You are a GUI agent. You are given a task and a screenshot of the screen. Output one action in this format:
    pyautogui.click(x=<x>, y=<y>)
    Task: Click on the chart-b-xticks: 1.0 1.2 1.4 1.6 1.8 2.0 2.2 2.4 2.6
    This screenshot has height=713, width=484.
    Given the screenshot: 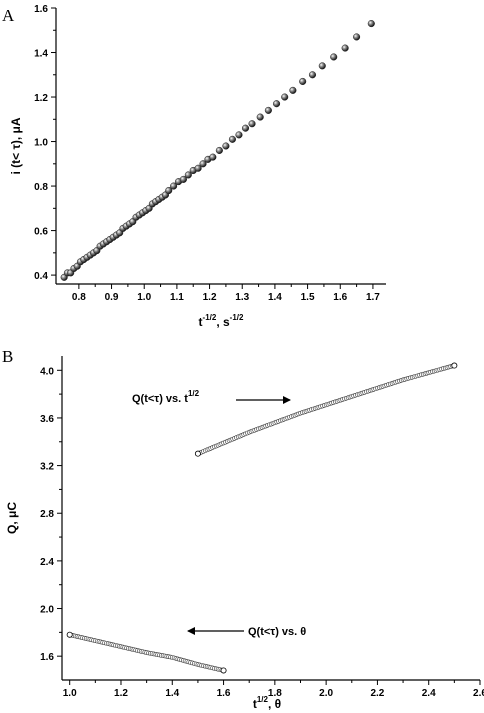 What is the action you would take?
    pyautogui.click(x=273, y=689)
    